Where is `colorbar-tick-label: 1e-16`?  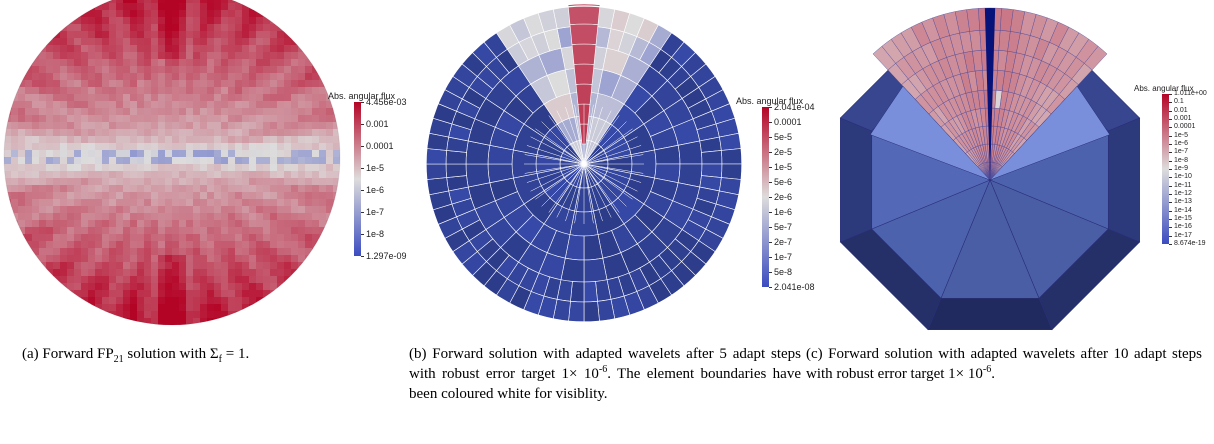 colorbar-tick-label: 1e-16 is located at coordinates (1183, 227).